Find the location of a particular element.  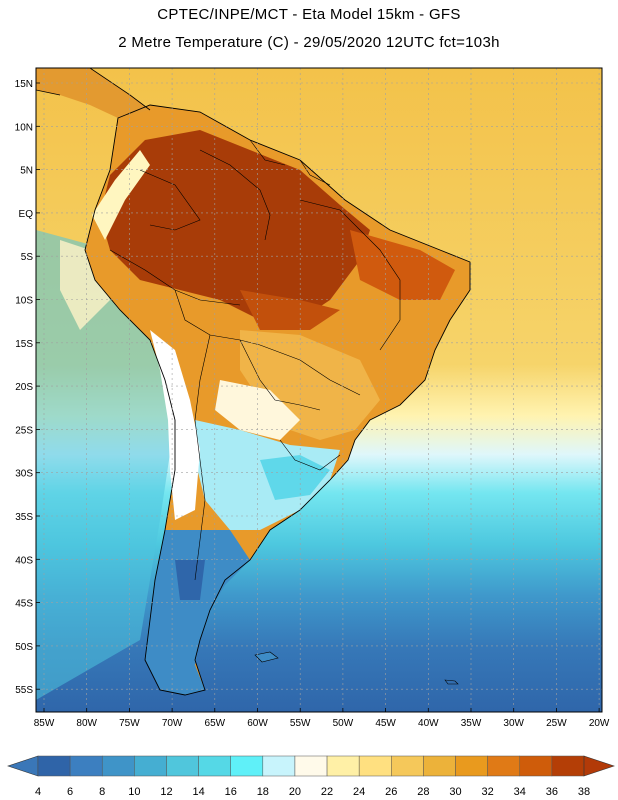

colorbar-label: 32 is located at coordinates (488, 792).